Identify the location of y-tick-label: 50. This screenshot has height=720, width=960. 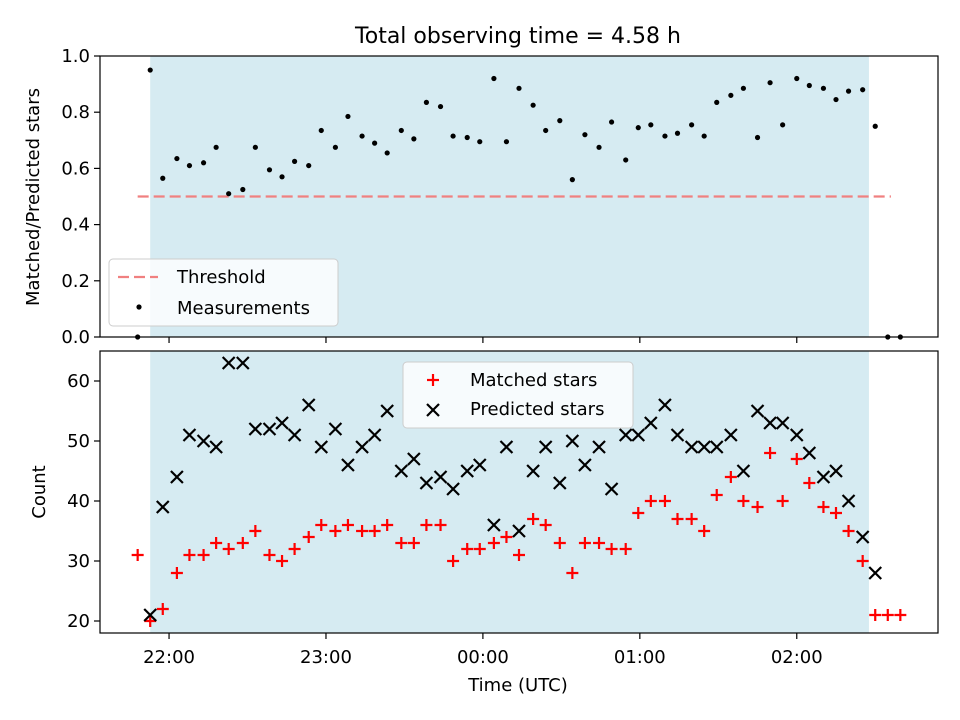
(78, 441).